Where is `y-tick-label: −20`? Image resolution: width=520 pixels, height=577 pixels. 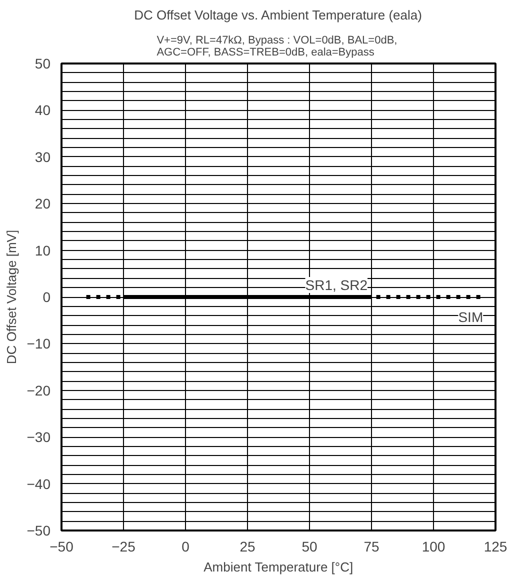
y-tick-label: −20 is located at coordinates (38, 390).